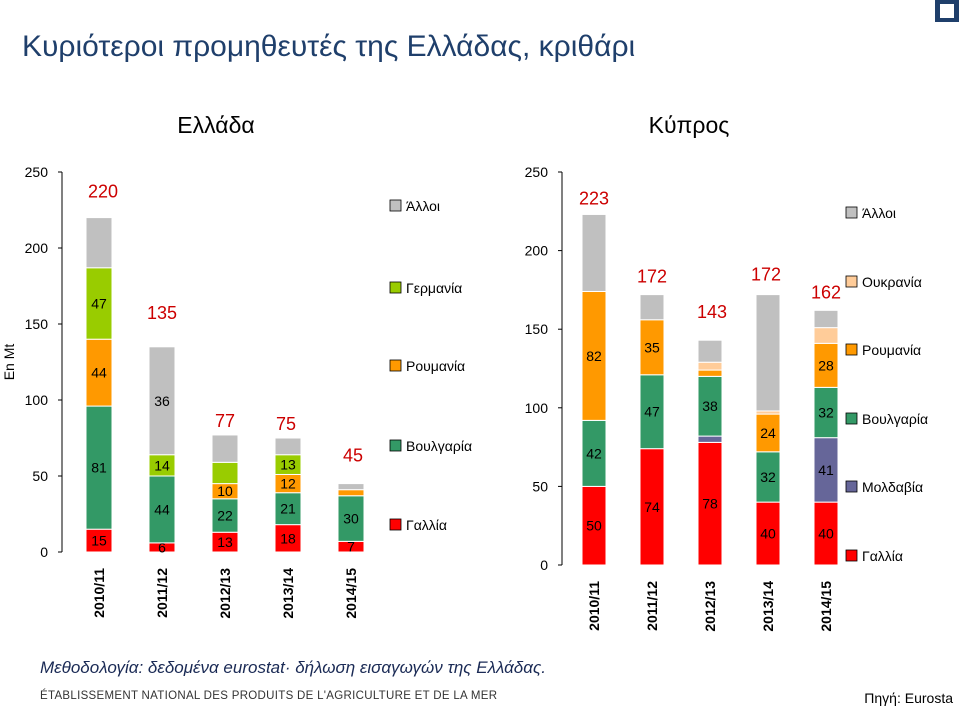 The width and height of the screenshot is (959, 717). I want to click on total-label: 172, so click(652, 277).